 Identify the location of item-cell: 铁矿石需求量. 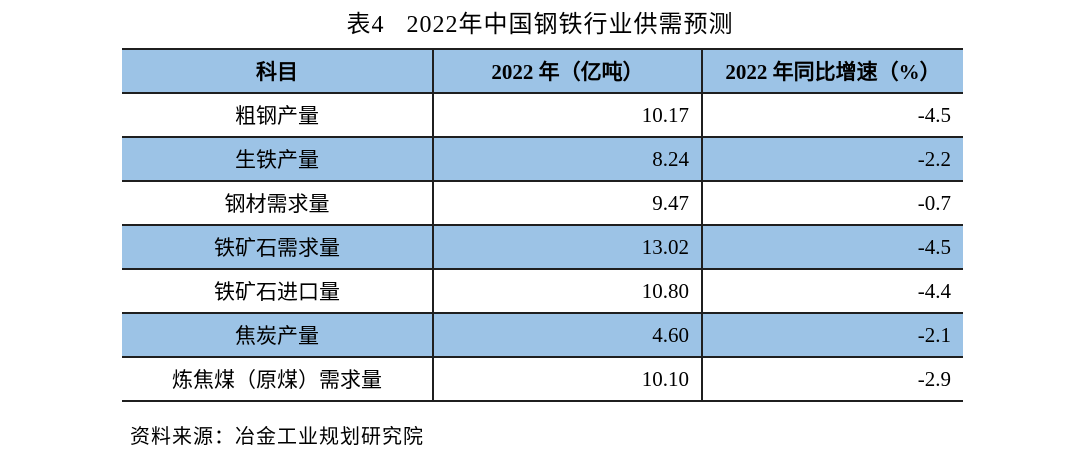
(278, 247).